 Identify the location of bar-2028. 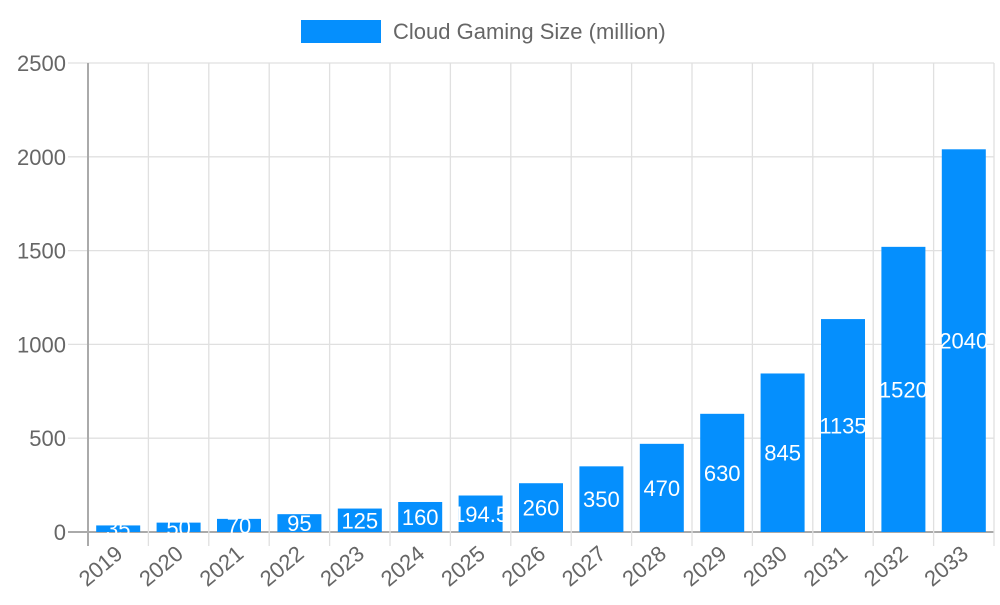
(661, 487).